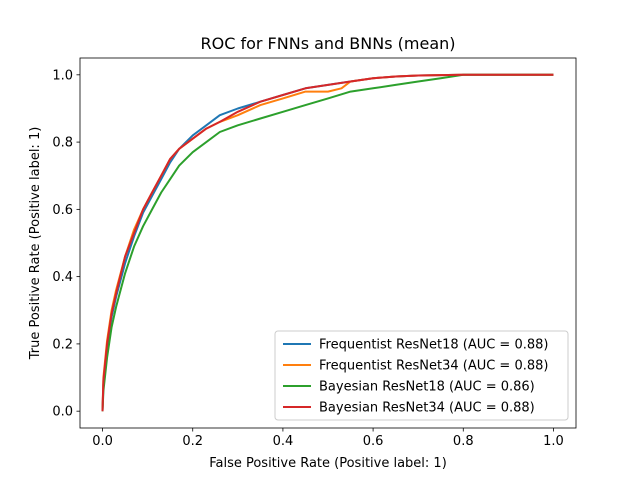  What do you see at coordinates (328, 463) in the screenshot?
I see `x-axis-label: False Positive Rate (Positive label: 1)` at bounding box center [328, 463].